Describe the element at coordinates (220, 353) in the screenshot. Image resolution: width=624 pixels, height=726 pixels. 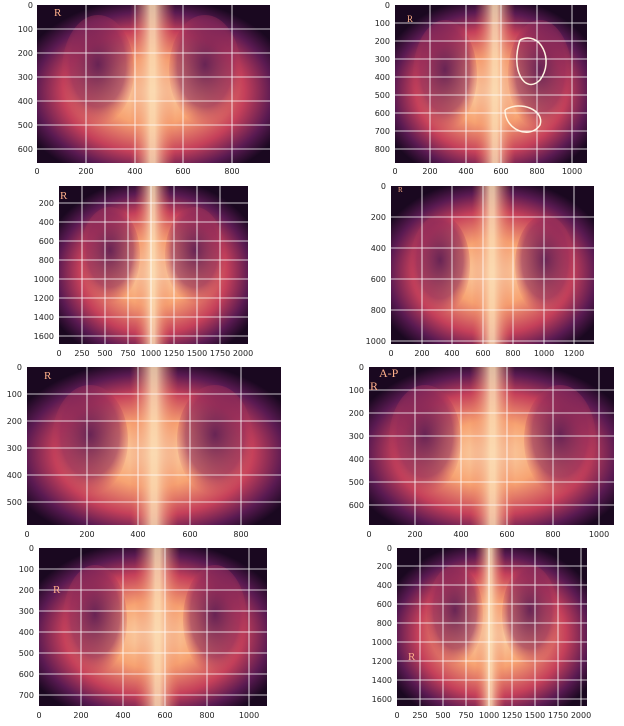
I see `x-tick-label: 1750` at that location.